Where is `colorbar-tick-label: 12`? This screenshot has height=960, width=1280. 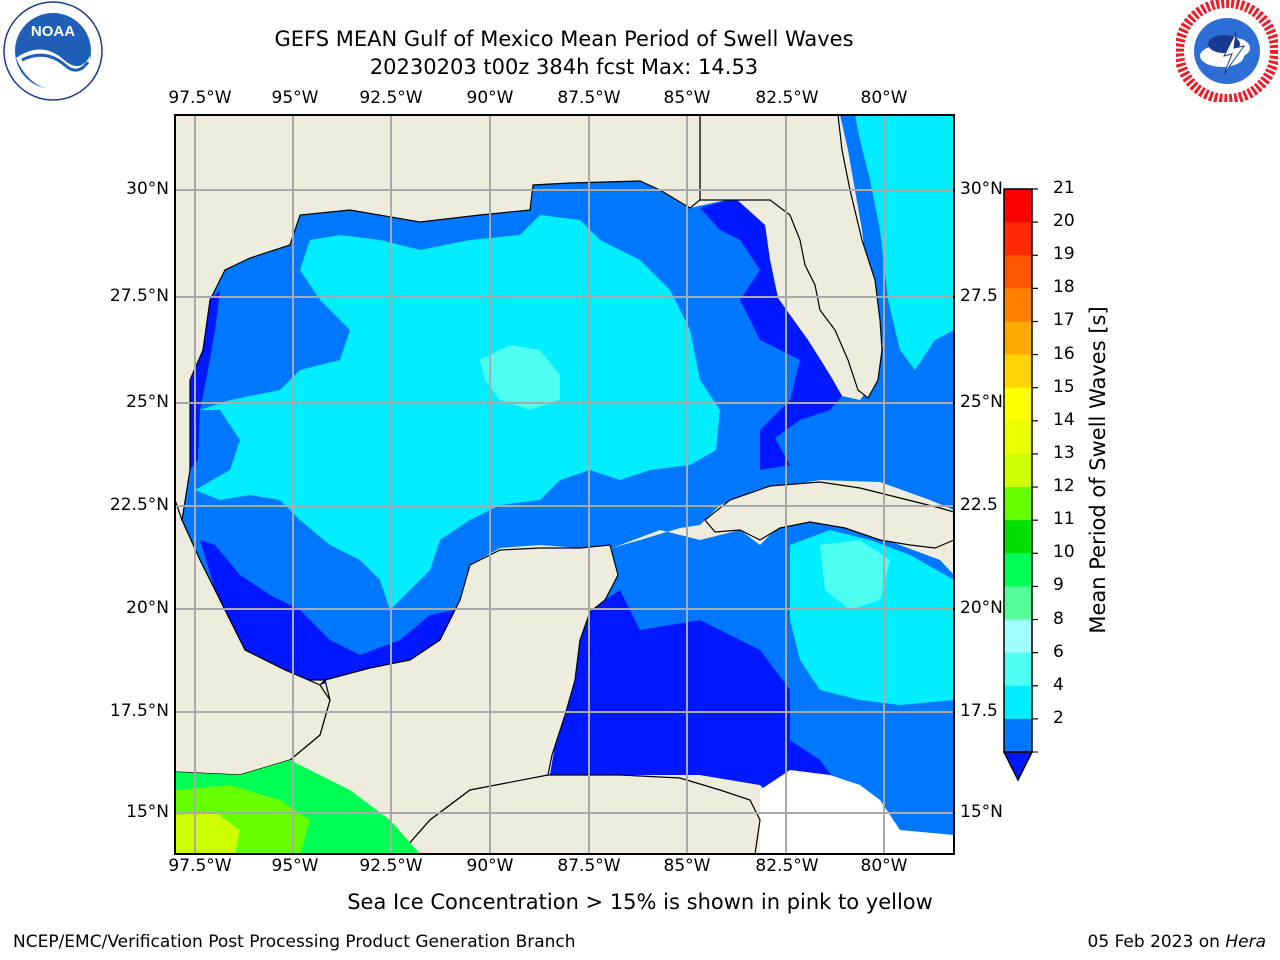
colorbar-tick-label: 12 is located at coordinates (1064, 486).